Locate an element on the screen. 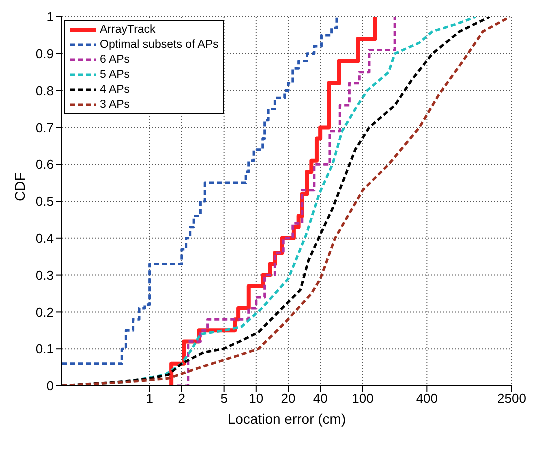 The image size is (536, 449). y-tick-label: 0.9 is located at coordinates (45, 54).